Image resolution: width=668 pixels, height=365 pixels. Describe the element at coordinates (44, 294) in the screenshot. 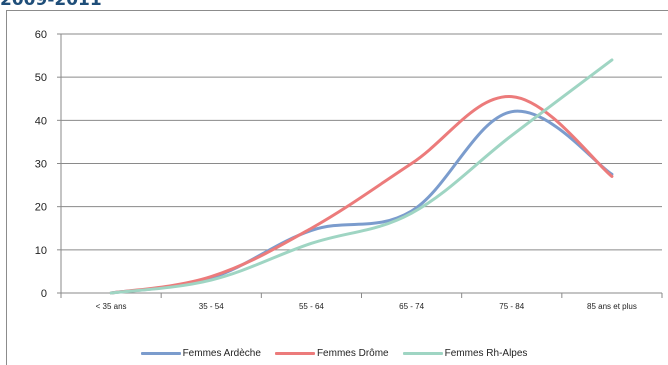

I see `y-tick-label: 0` at that location.